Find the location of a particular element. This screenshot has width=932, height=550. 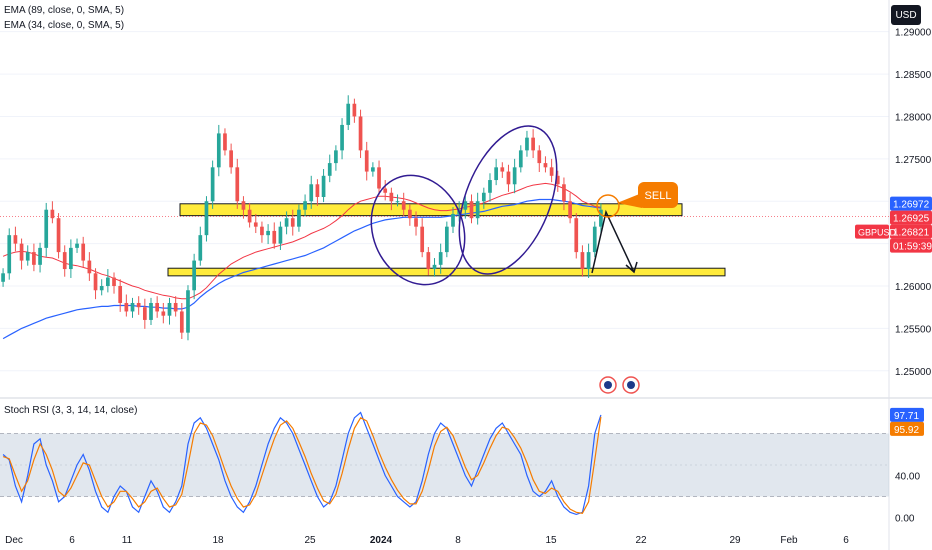

countdown-label: 01:59:39 is located at coordinates (912, 247).